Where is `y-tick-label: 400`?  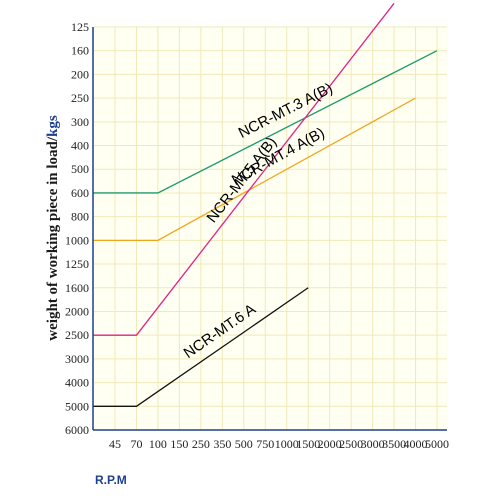 y-tick-label: 400 is located at coordinates (80, 146).